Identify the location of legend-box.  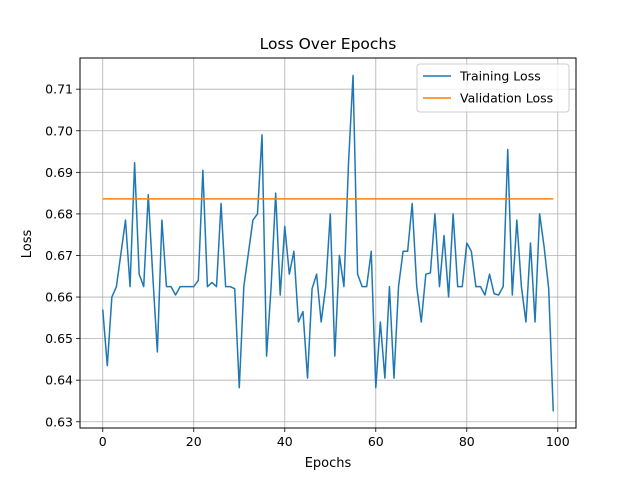
(493, 88).